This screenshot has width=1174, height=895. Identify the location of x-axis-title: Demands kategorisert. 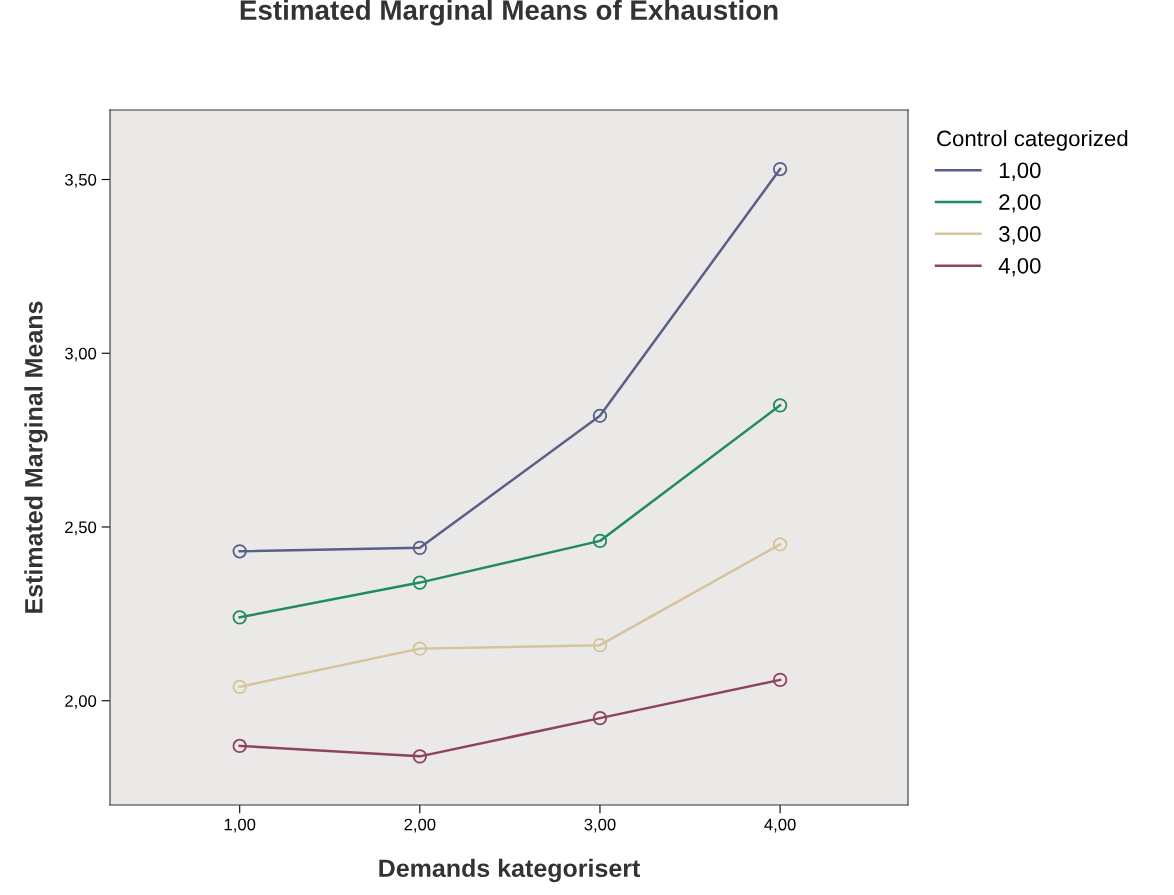
(509, 870).